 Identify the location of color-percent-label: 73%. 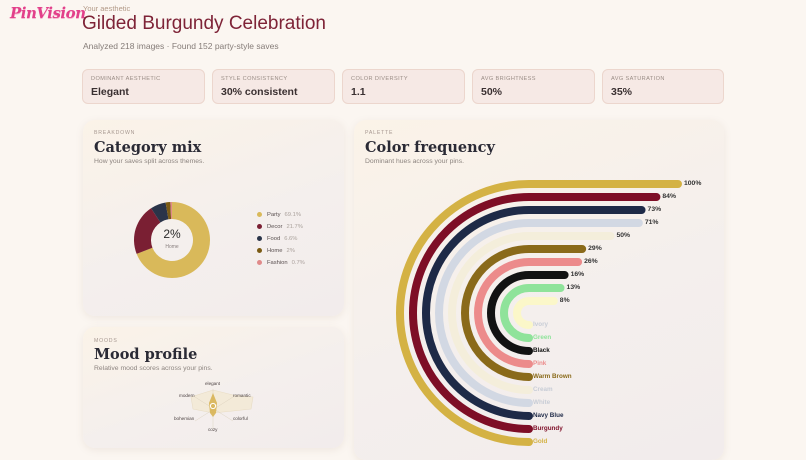
(654, 209).